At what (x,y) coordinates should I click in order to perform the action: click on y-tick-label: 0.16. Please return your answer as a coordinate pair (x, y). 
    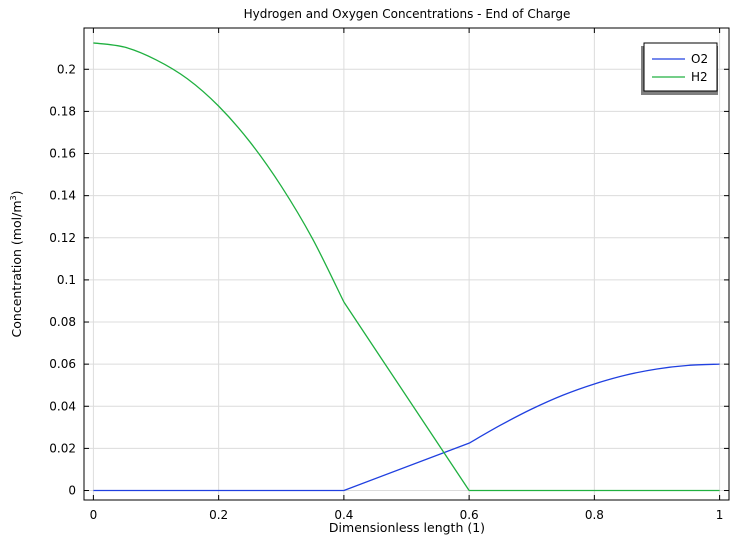
    Looking at the image, I should click on (62, 154).